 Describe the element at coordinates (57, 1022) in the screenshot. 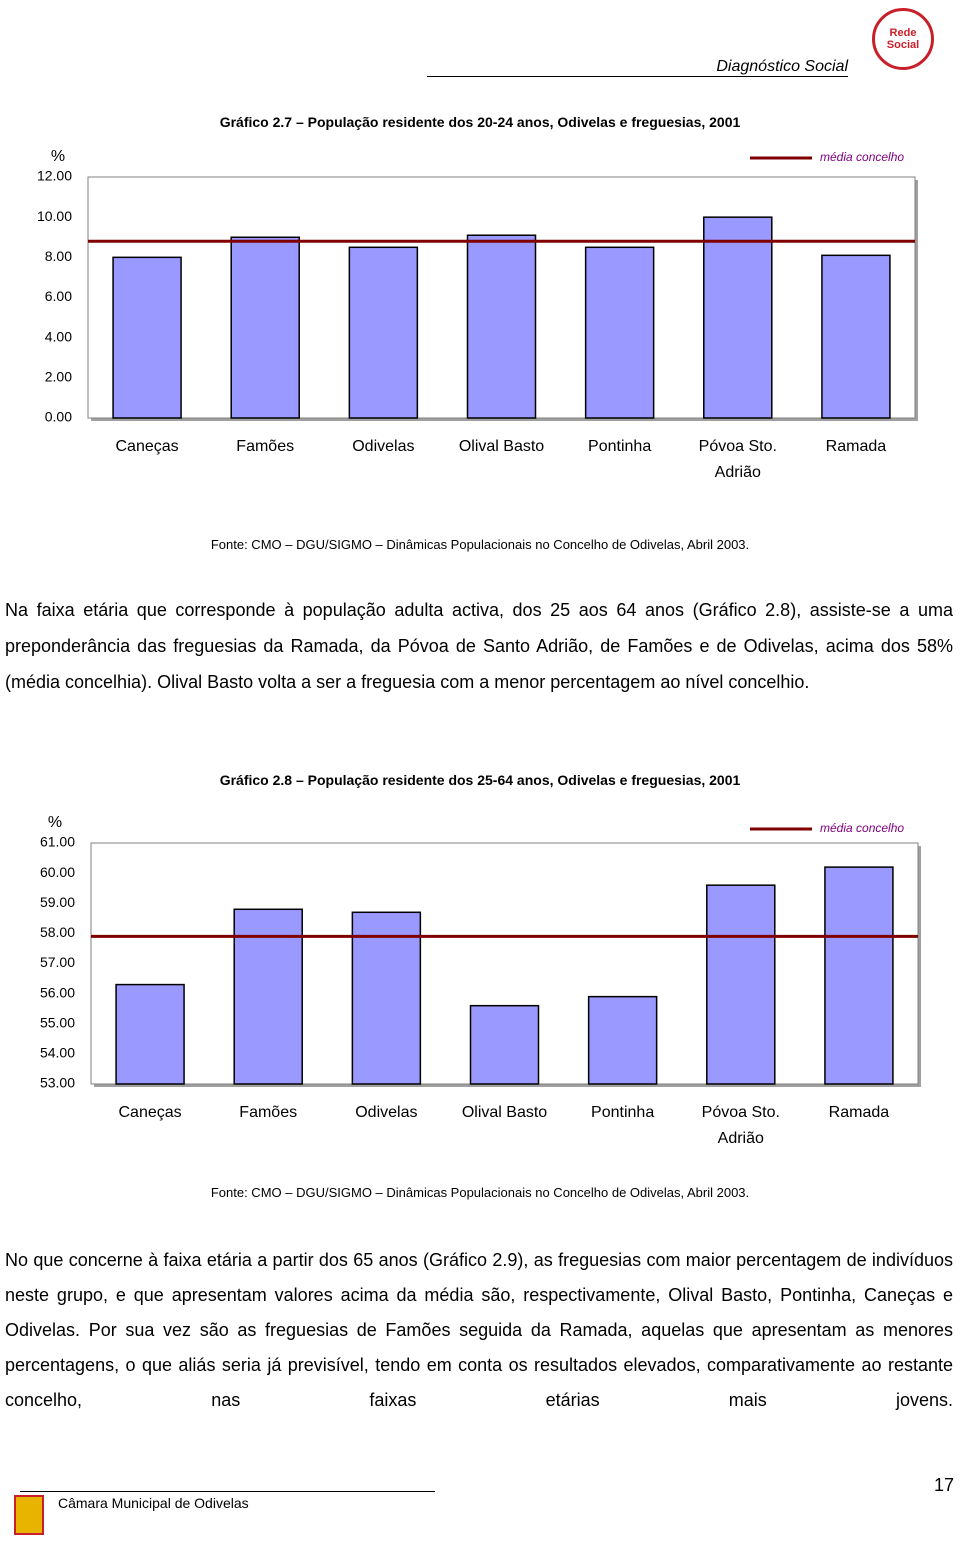

I see `y-tick-label: 55.00` at that location.